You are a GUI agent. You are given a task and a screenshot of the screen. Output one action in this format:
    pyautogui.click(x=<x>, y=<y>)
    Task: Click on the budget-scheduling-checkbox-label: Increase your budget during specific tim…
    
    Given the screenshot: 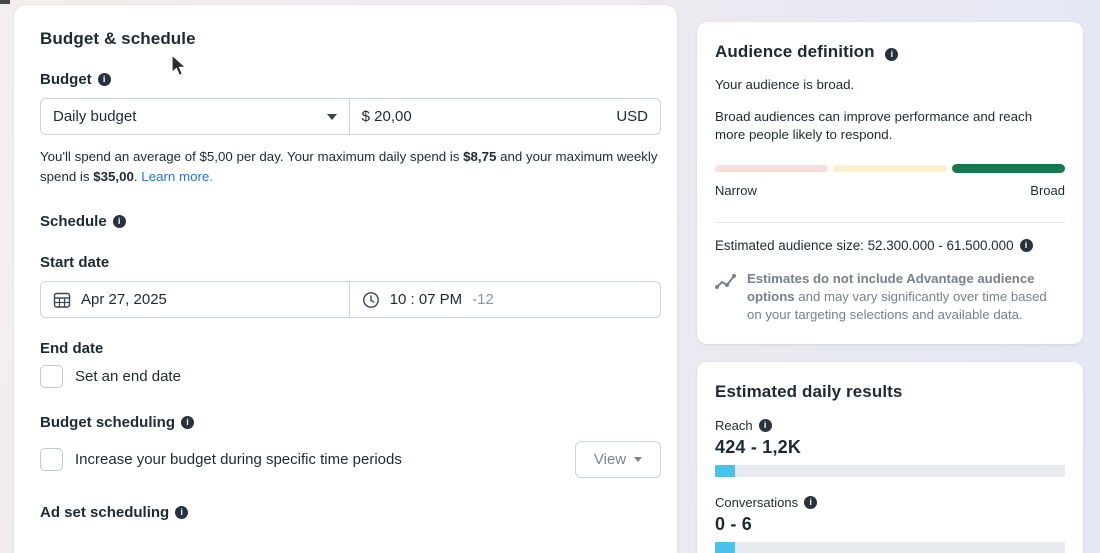 What is the action you would take?
    pyautogui.click(x=238, y=459)
    